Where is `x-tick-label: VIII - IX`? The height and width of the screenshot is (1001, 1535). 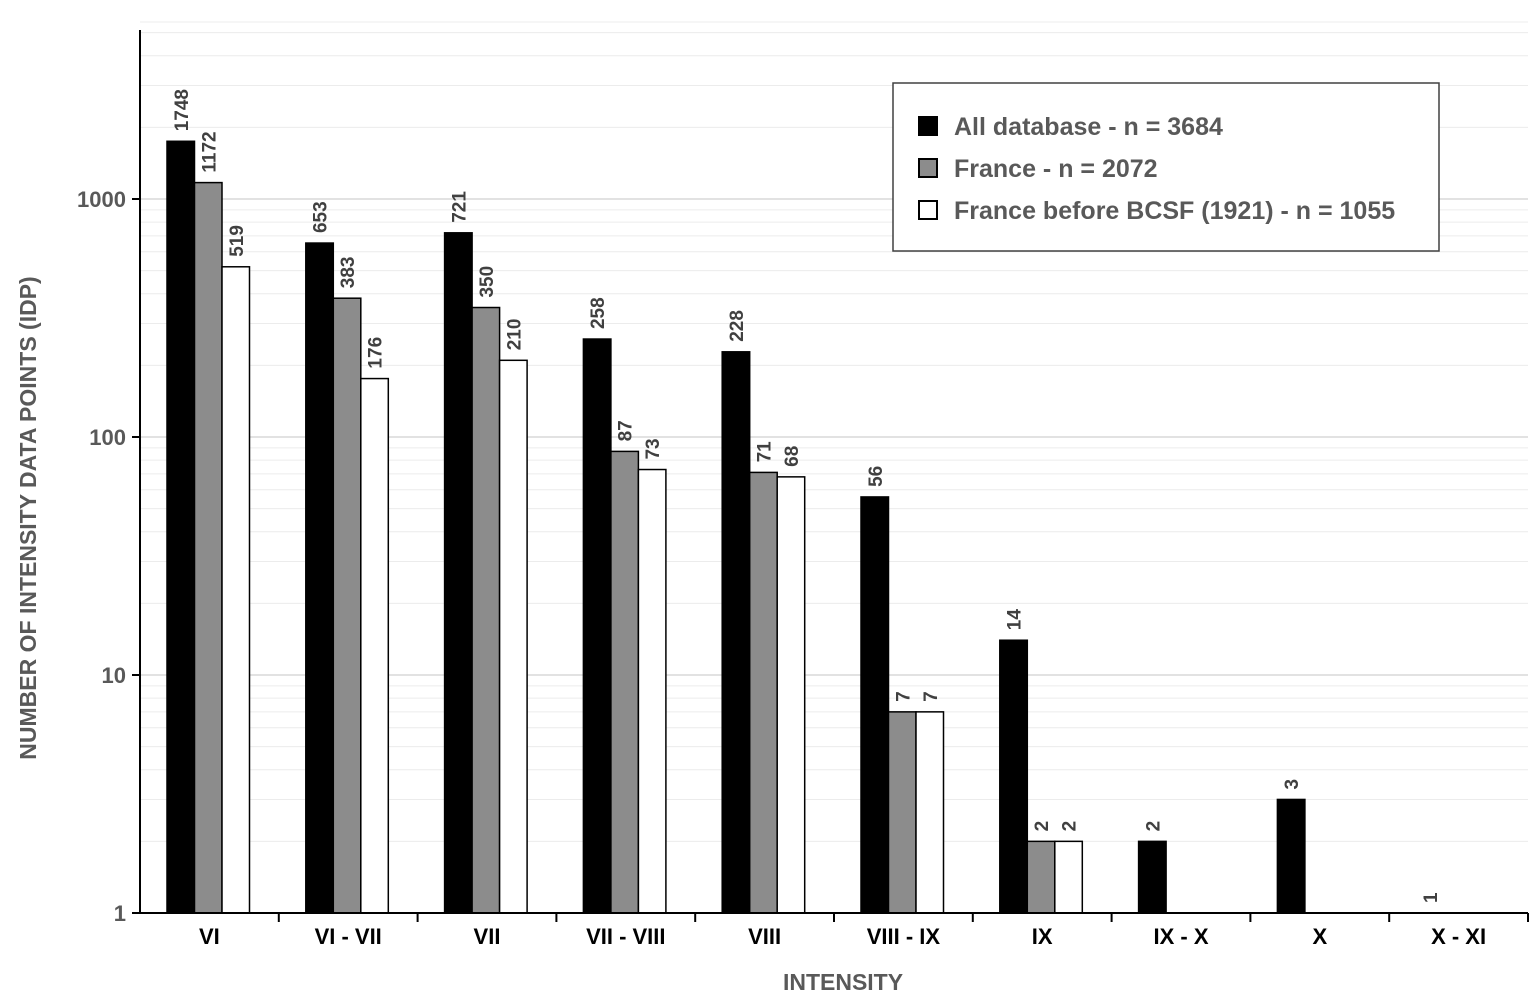
x-tick-label: VIII - IX is located at coordinates (904, 936).